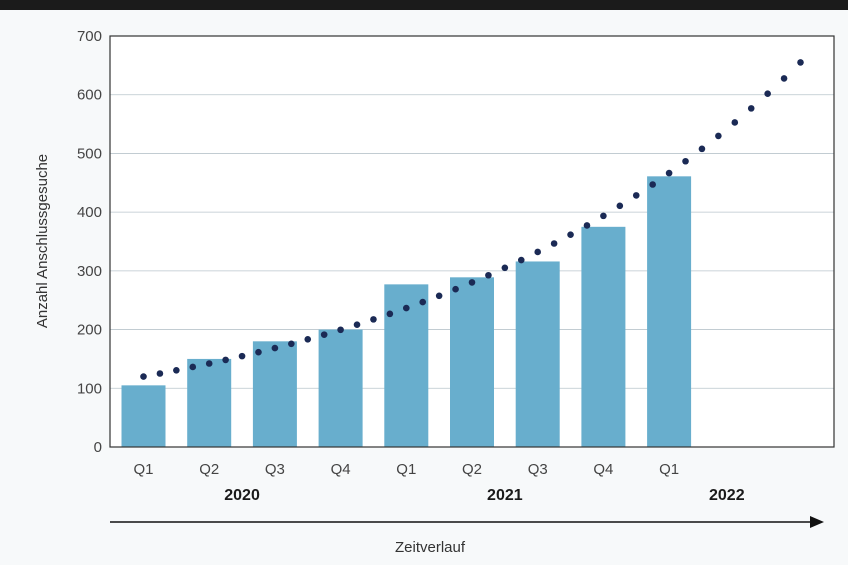 This screenshot has width=848, height=565. Describe the element at coordinates (430, 547) in the screenshot. I see `x-axis-label: Zeitverlauf` at that location.